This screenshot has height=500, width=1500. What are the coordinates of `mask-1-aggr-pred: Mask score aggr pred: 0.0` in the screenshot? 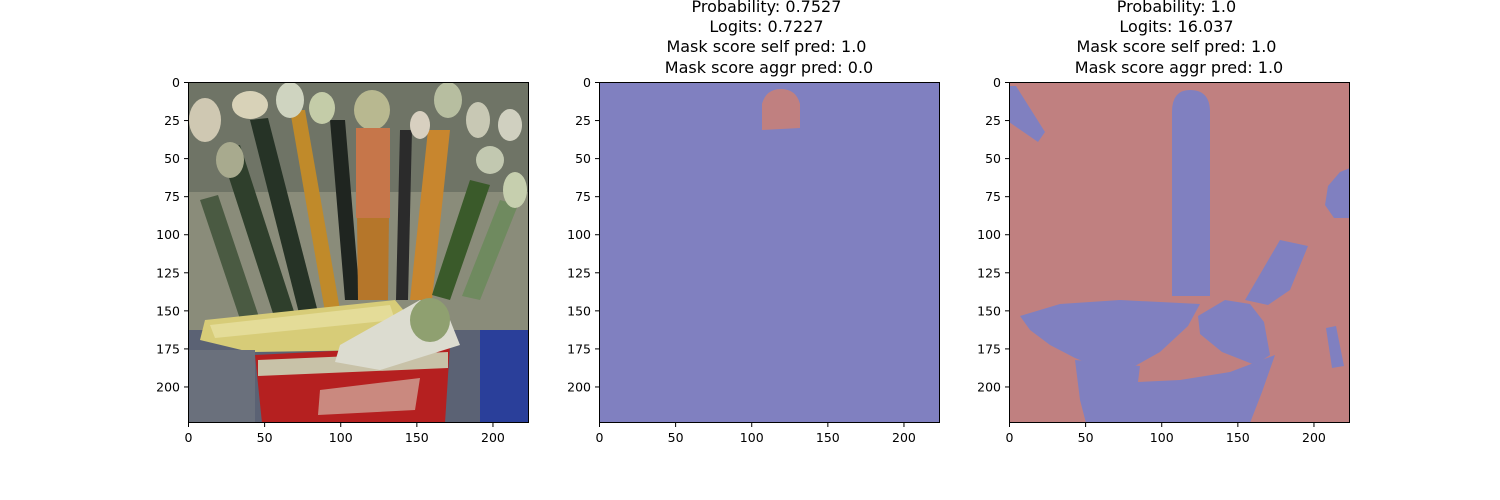 It's located at (769, 67).